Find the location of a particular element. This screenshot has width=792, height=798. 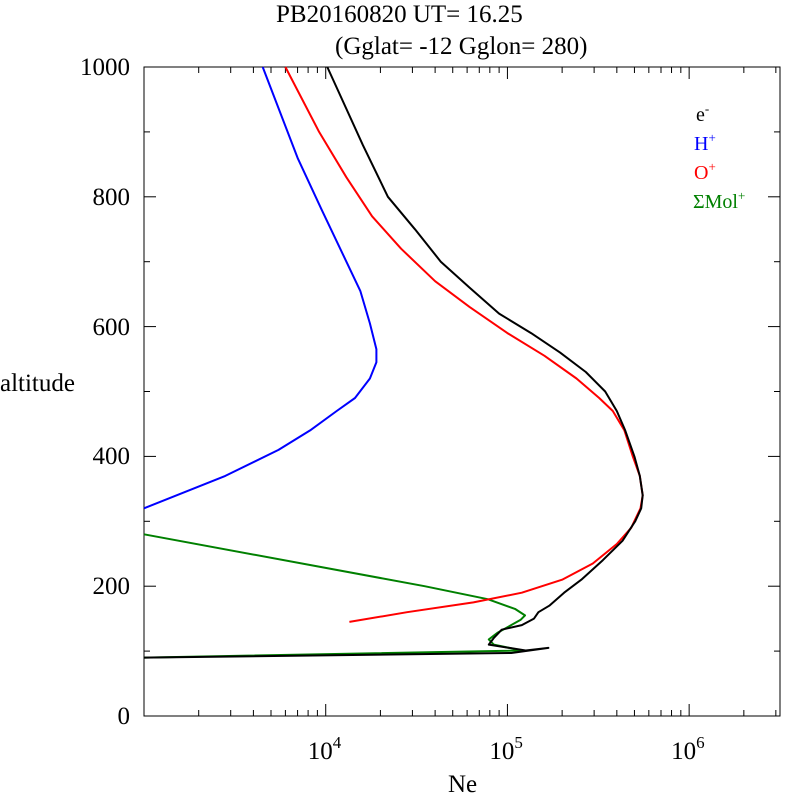

y-tick-label: 0 is located at coordinates (124, 716).